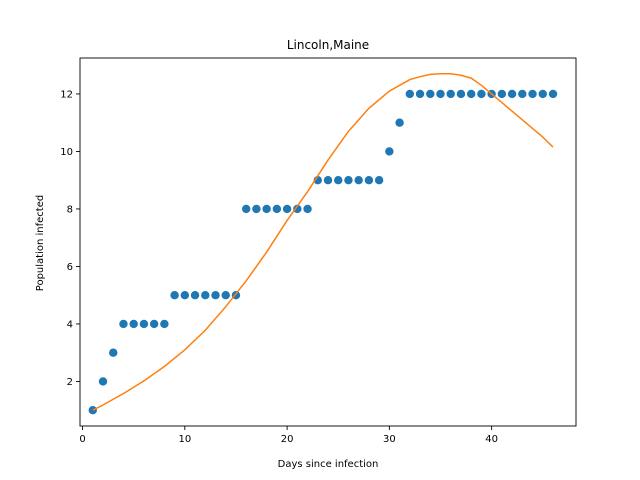  What do you see at coordinates (70, 324) in the screenshot?
I see `y-tick-label: 4` at bounding box center [70, 324].